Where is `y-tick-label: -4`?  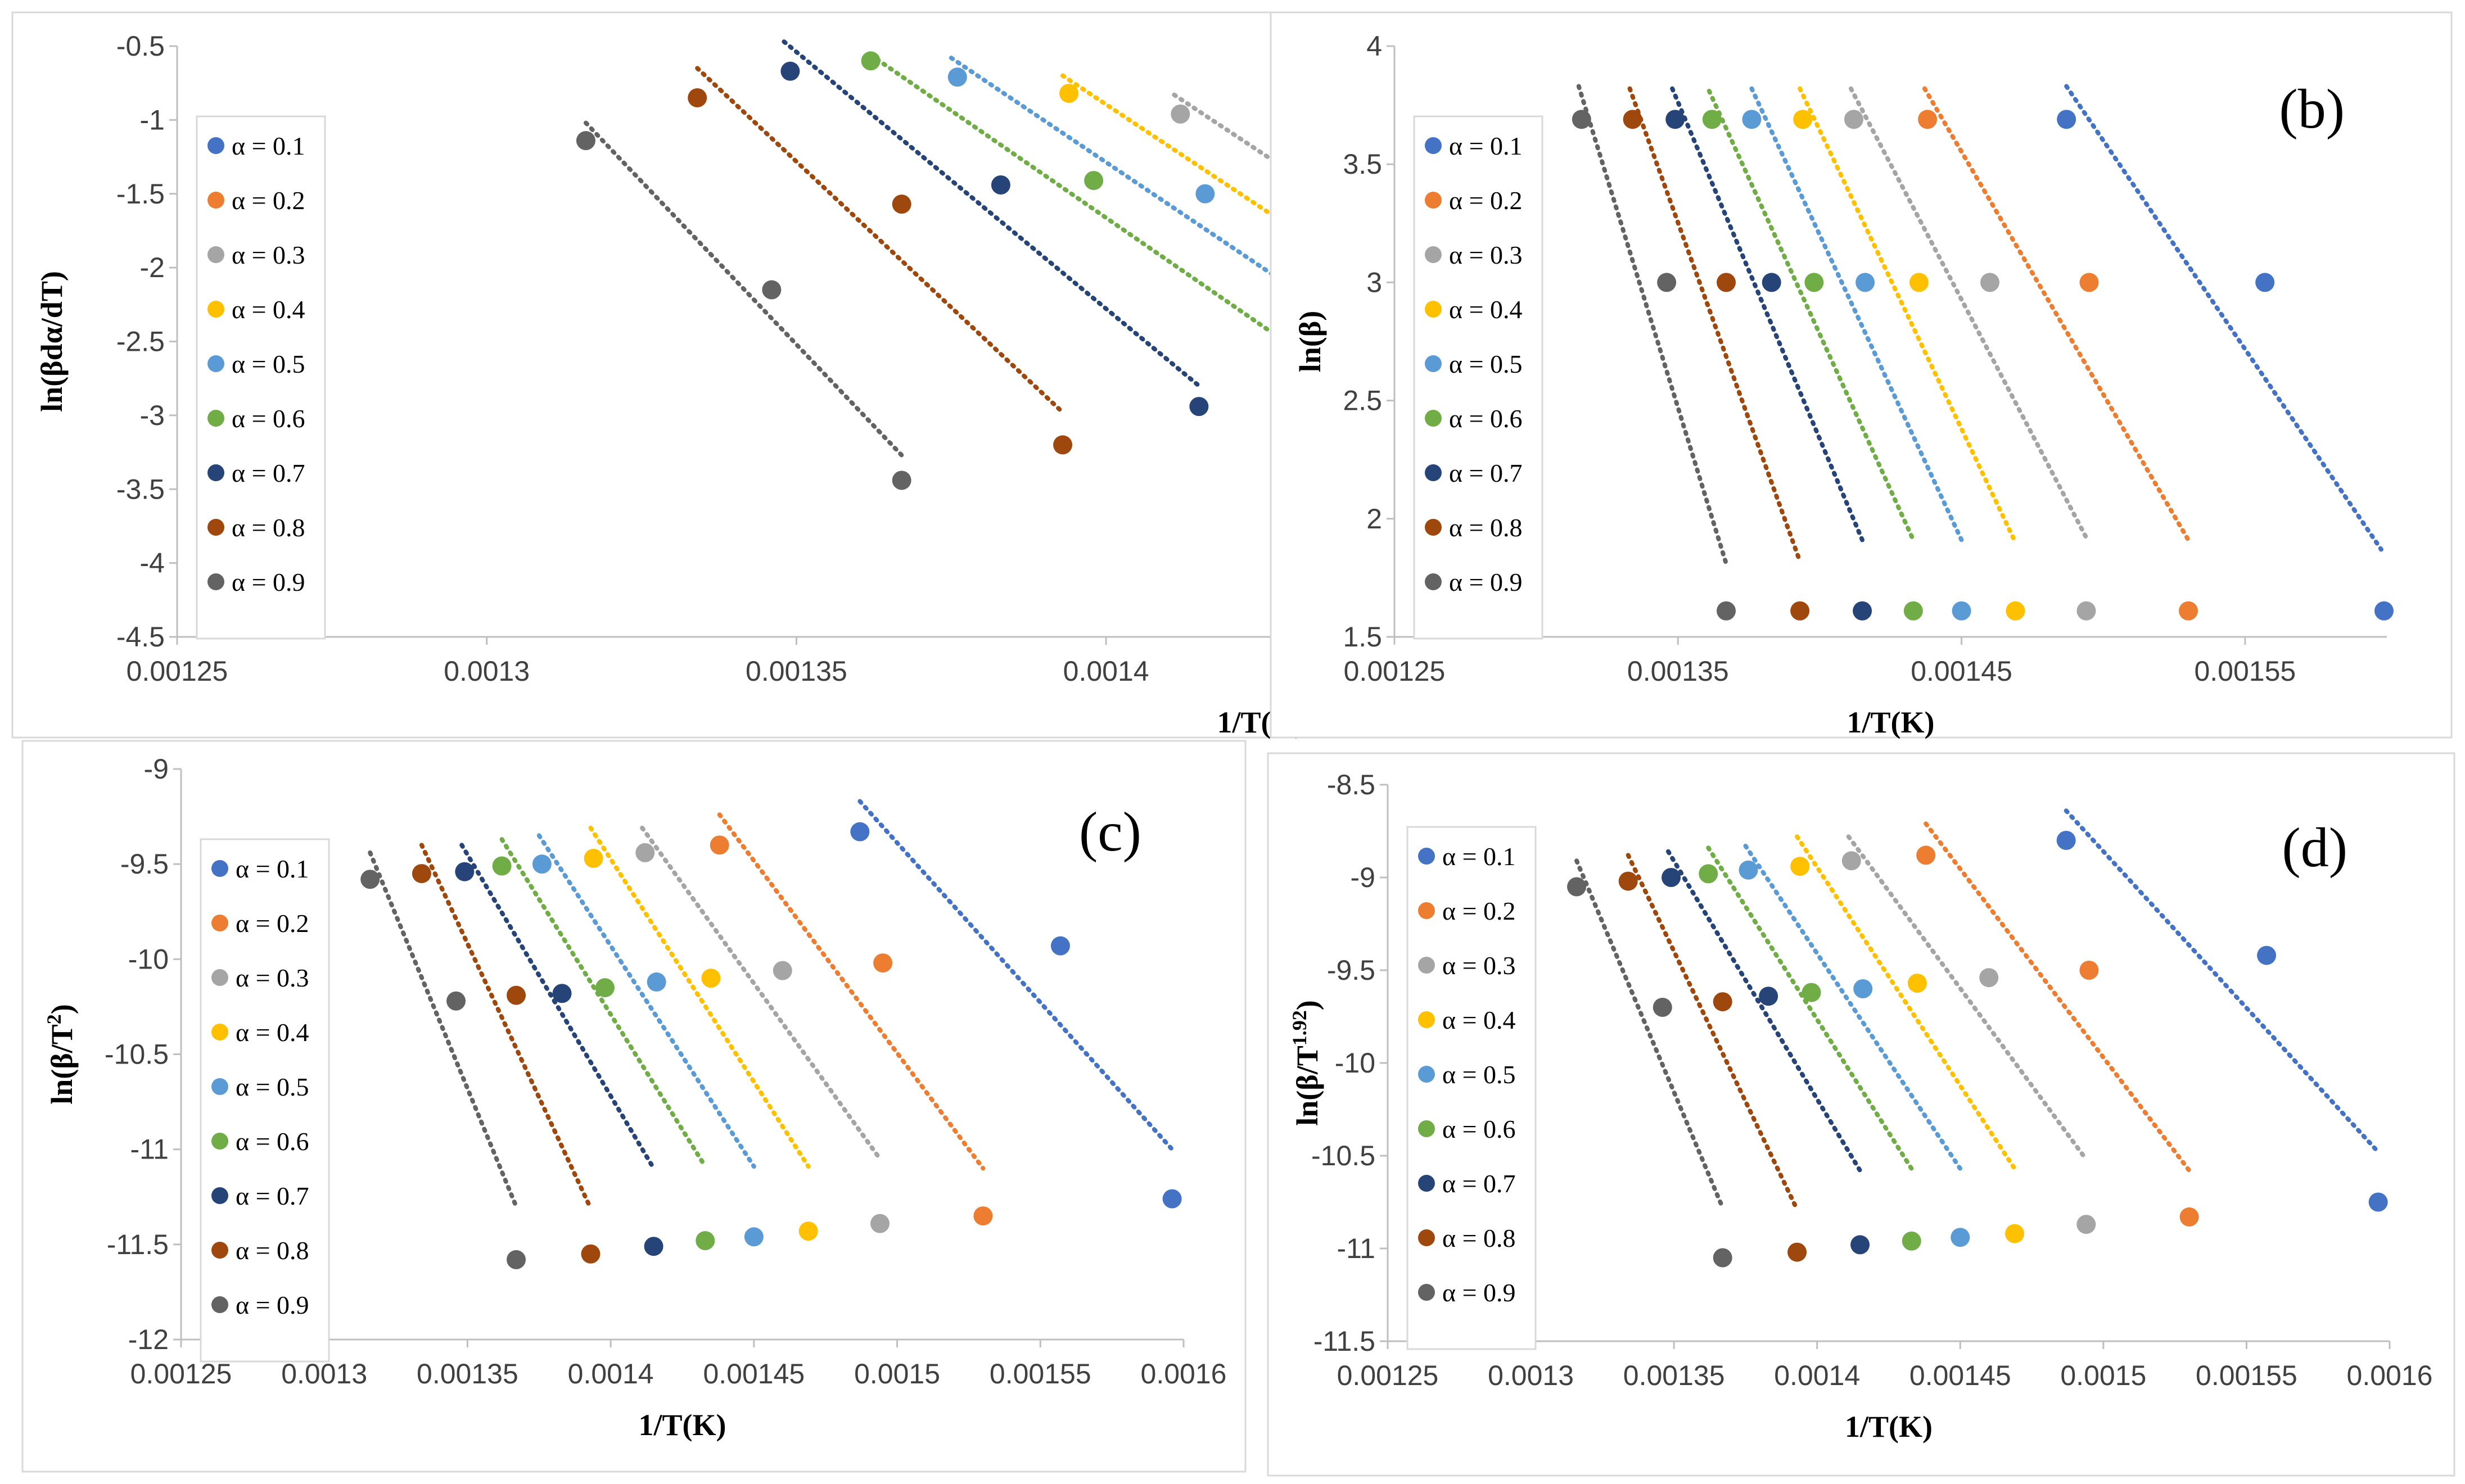
y-tick-label: -4 is located at coordinates (152, 563).